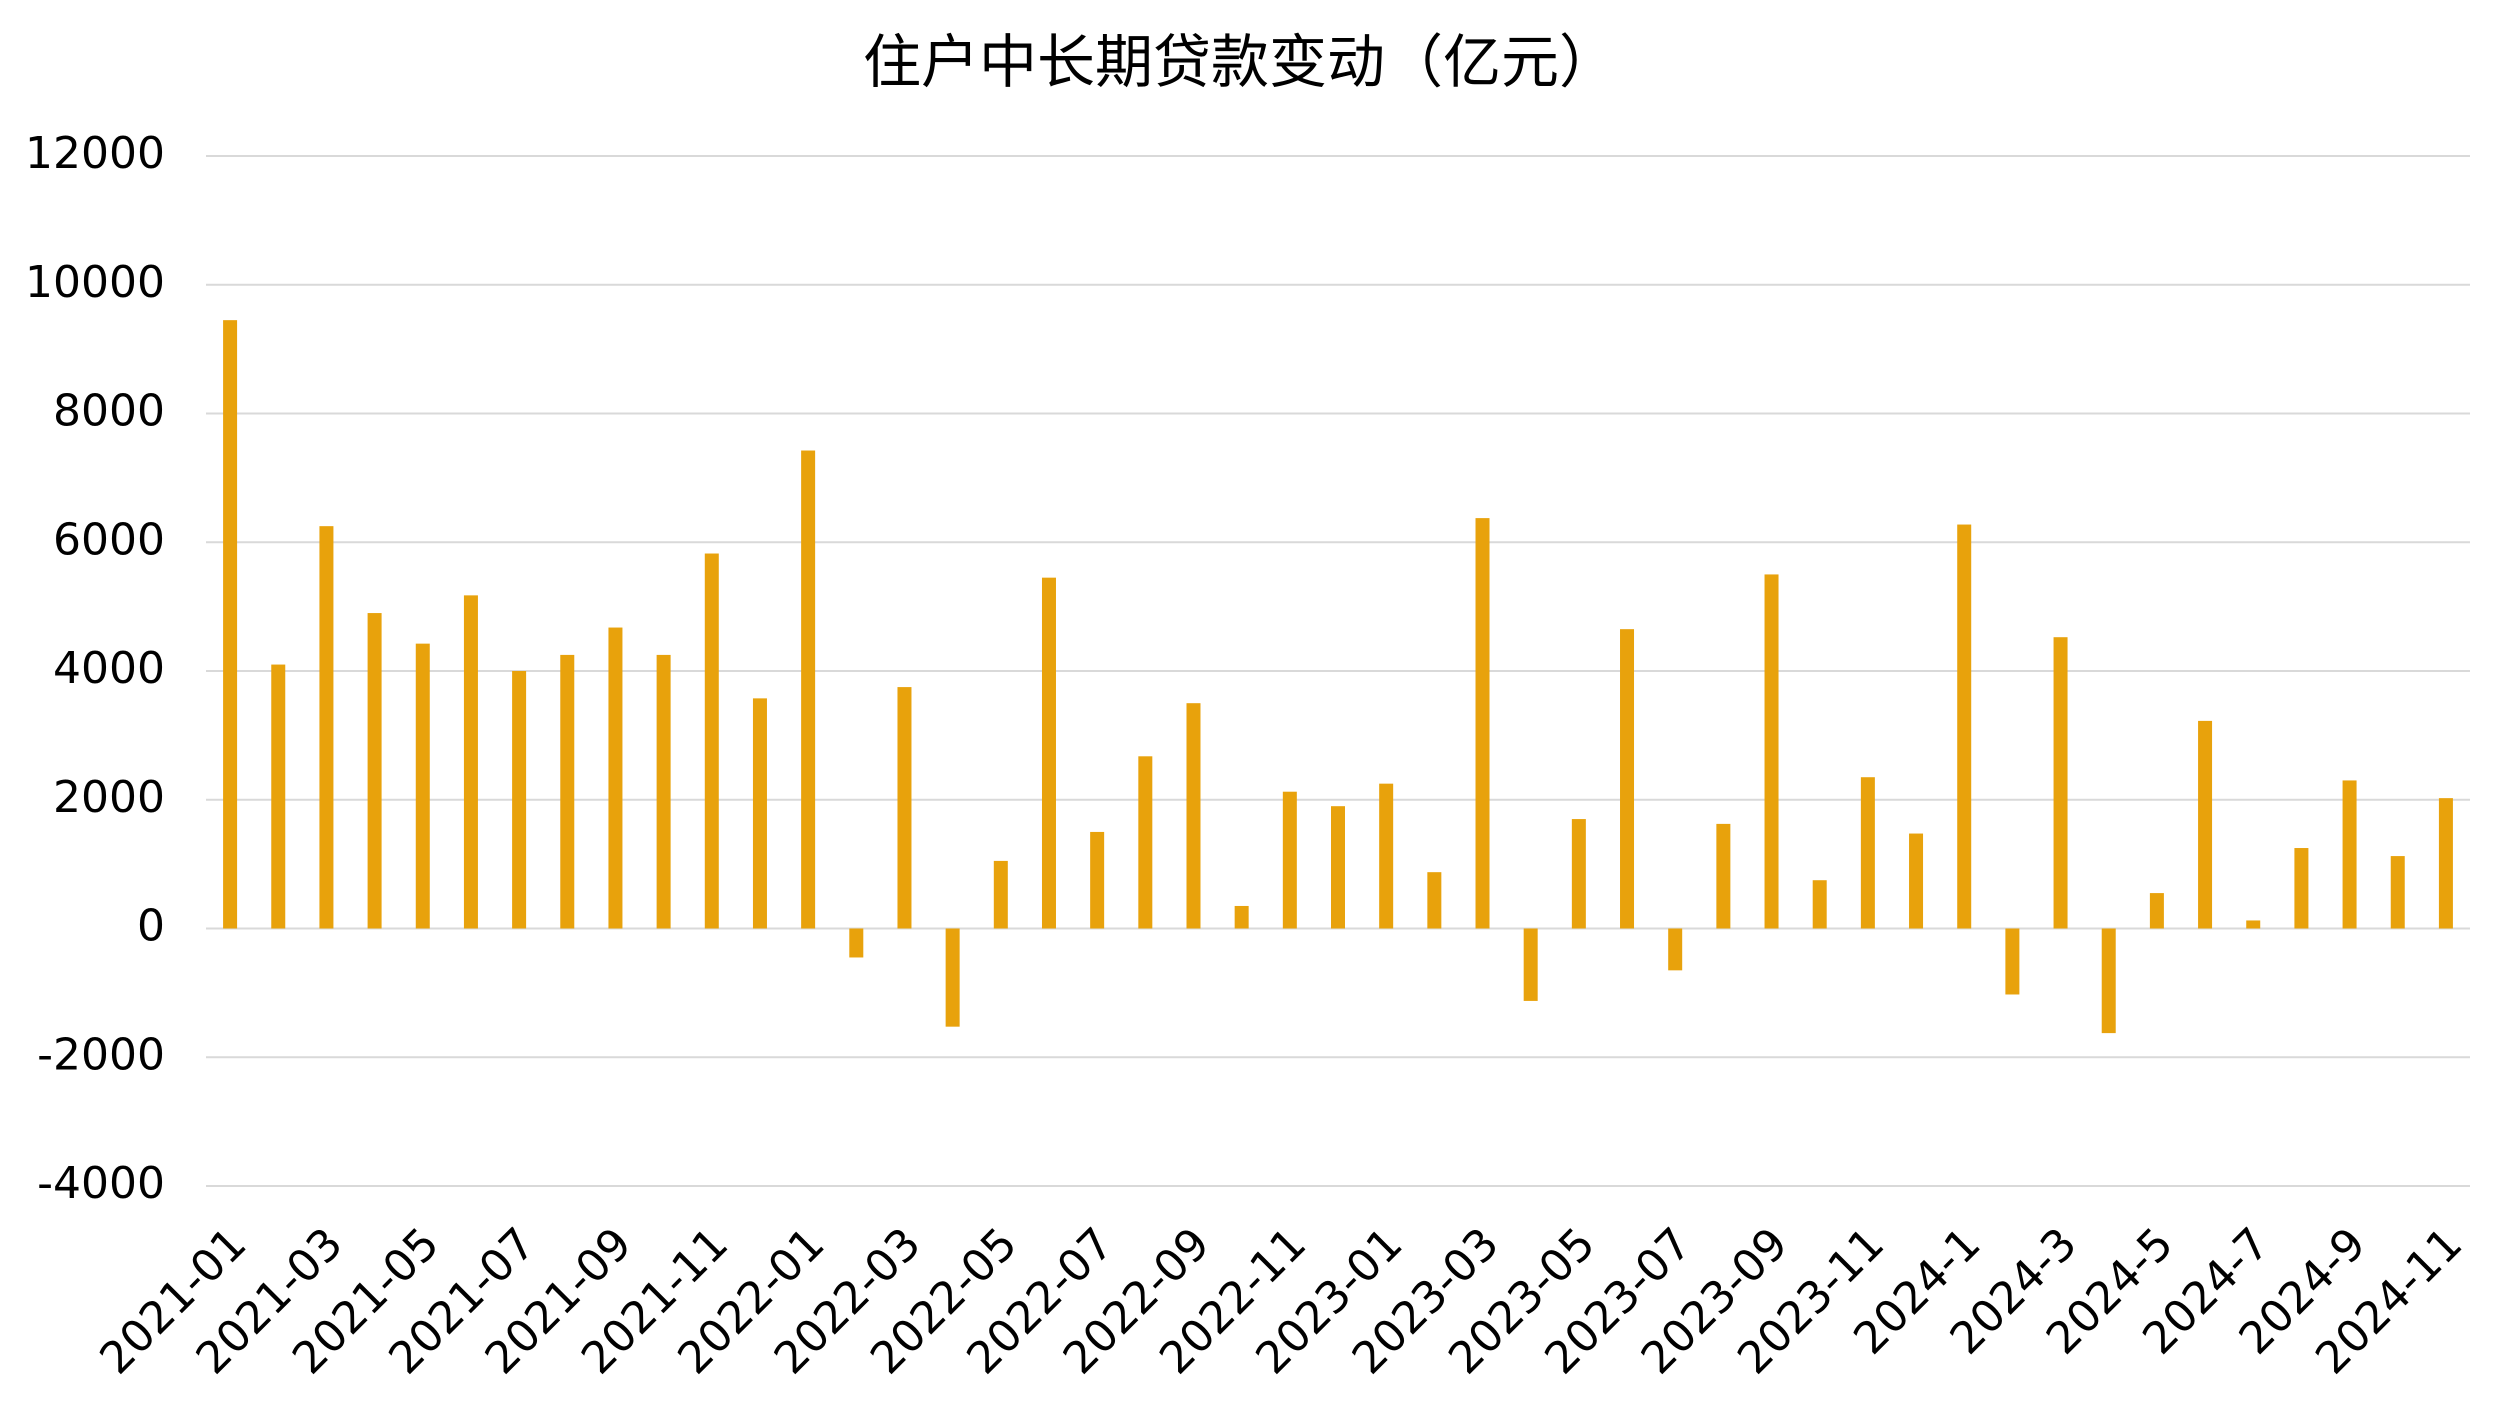  I want to click on y-tick-label: 0, so click(151, 926).